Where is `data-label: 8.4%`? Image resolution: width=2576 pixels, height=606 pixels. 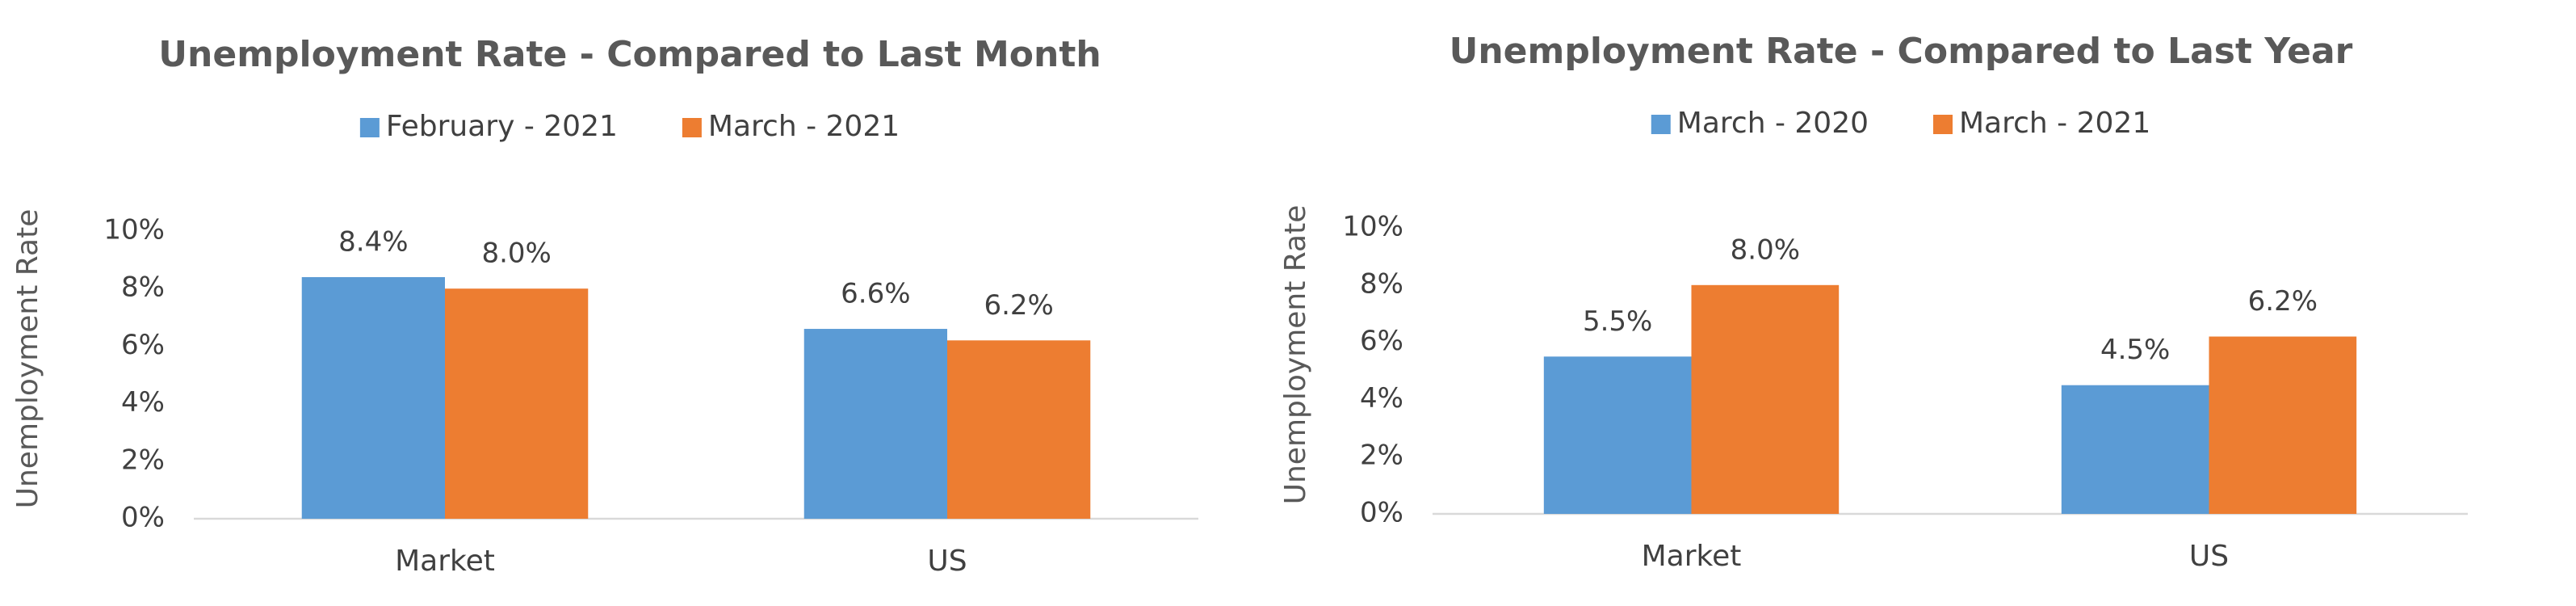
data-label: 8.4% is located at coordinates (373, 241).